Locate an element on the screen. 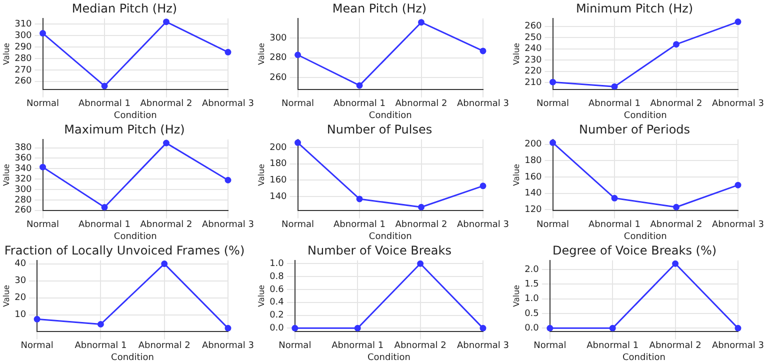 This screenshot has width=767, height=363. y-tick-label: 1.5 is located at coordinates (531, 285).